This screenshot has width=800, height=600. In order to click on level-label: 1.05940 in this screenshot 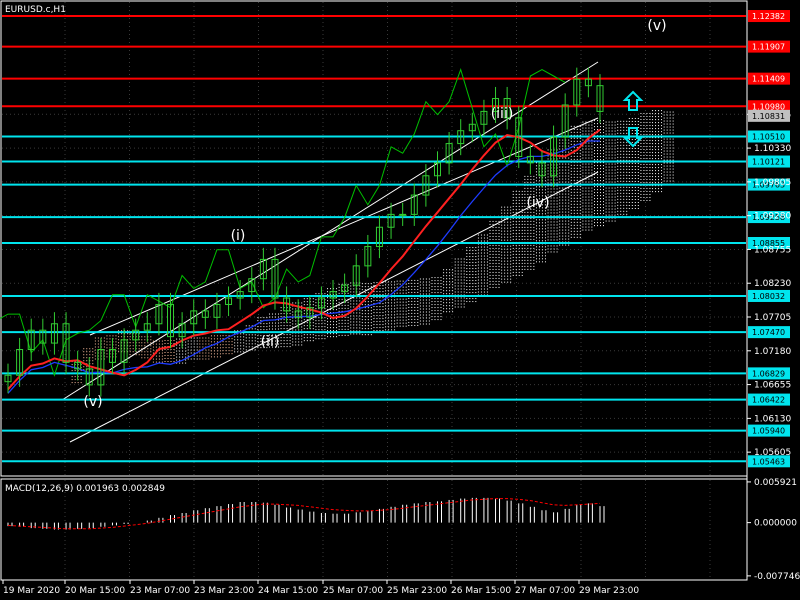, I will do `click(768, 431)`.